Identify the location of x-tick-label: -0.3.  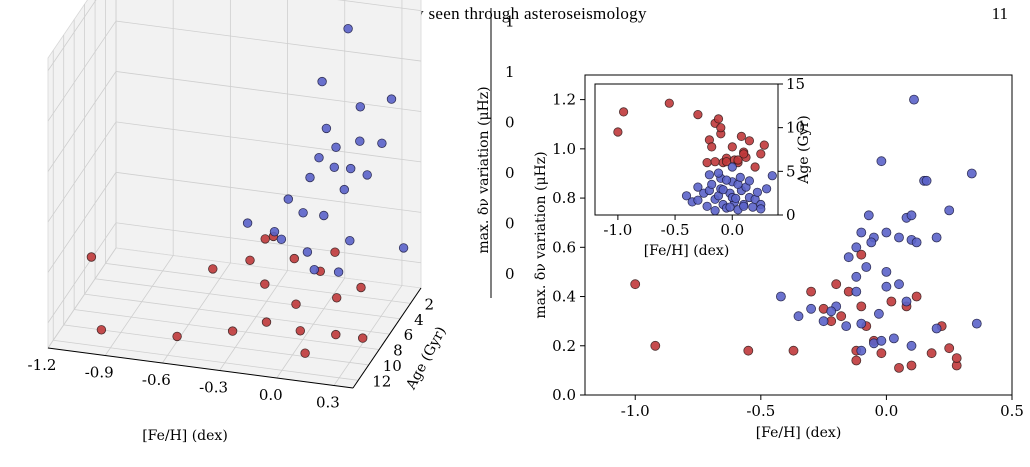
(213, 388).